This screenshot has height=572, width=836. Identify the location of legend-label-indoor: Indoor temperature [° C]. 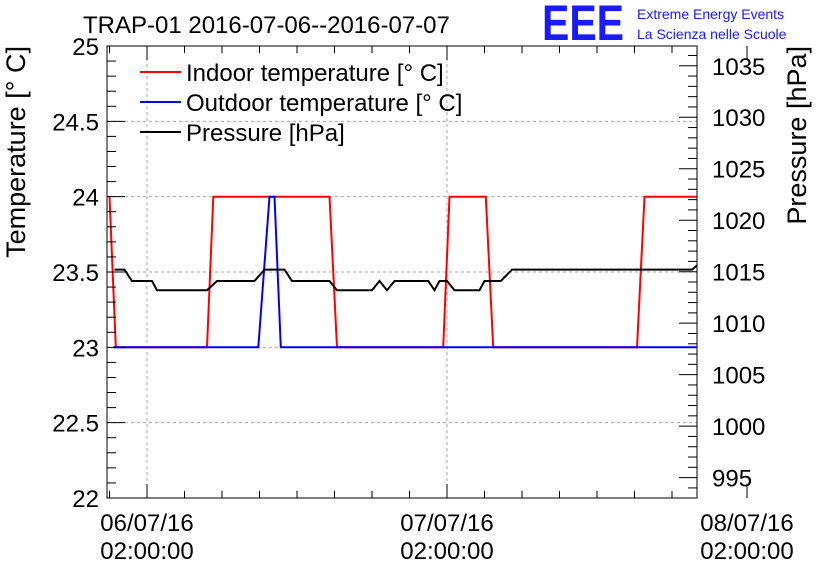
(315, 73).